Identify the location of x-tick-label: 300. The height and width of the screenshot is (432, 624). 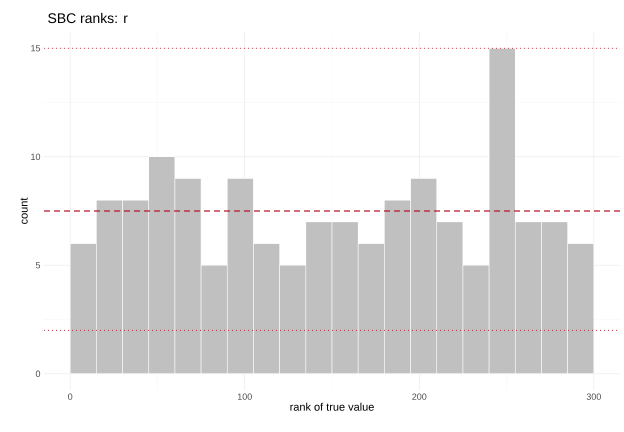
(593, 397).